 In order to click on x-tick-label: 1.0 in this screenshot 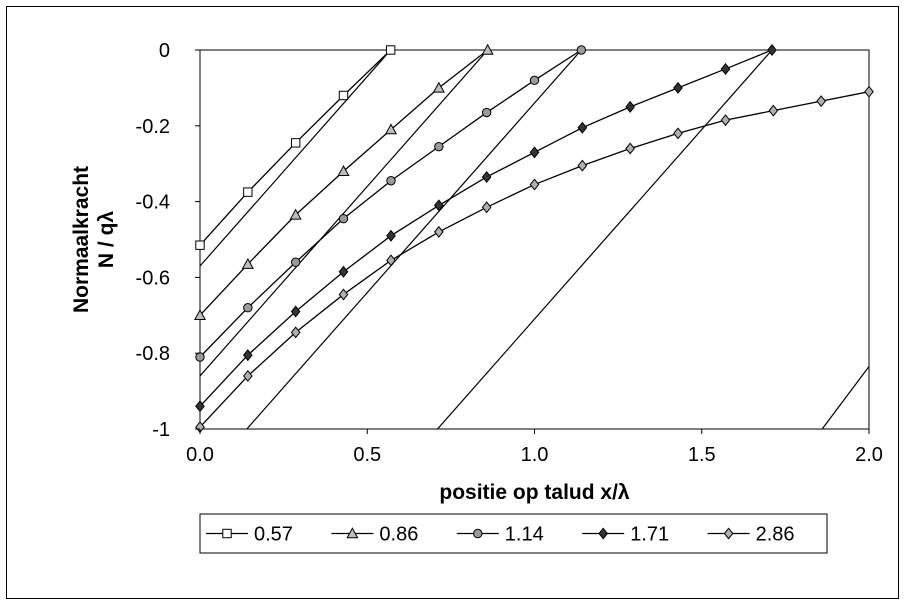, I will do `click(535, 455)`.